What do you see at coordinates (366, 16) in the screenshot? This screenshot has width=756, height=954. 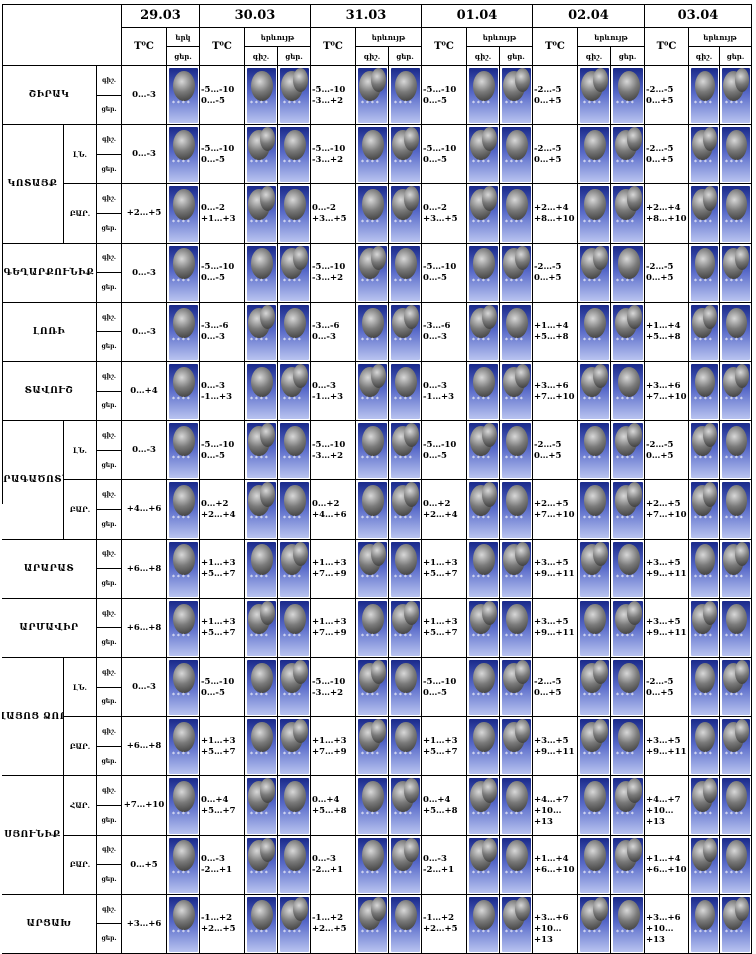 I see `date-header: 31.03` at bounding box center [366, 16].